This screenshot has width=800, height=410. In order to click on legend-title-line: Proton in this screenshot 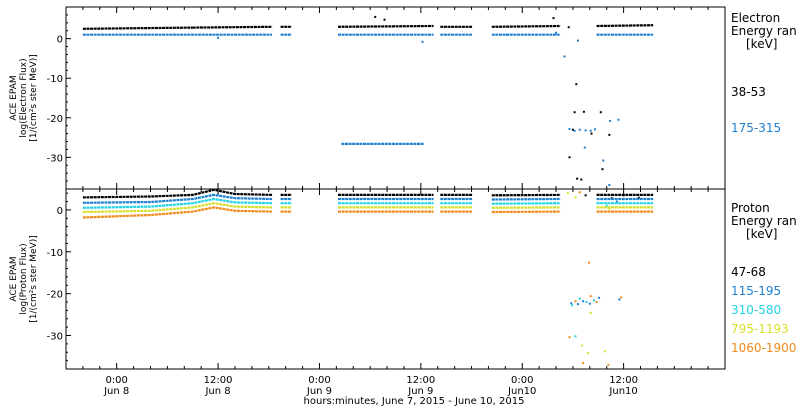, I will do `click(750, 208)`.